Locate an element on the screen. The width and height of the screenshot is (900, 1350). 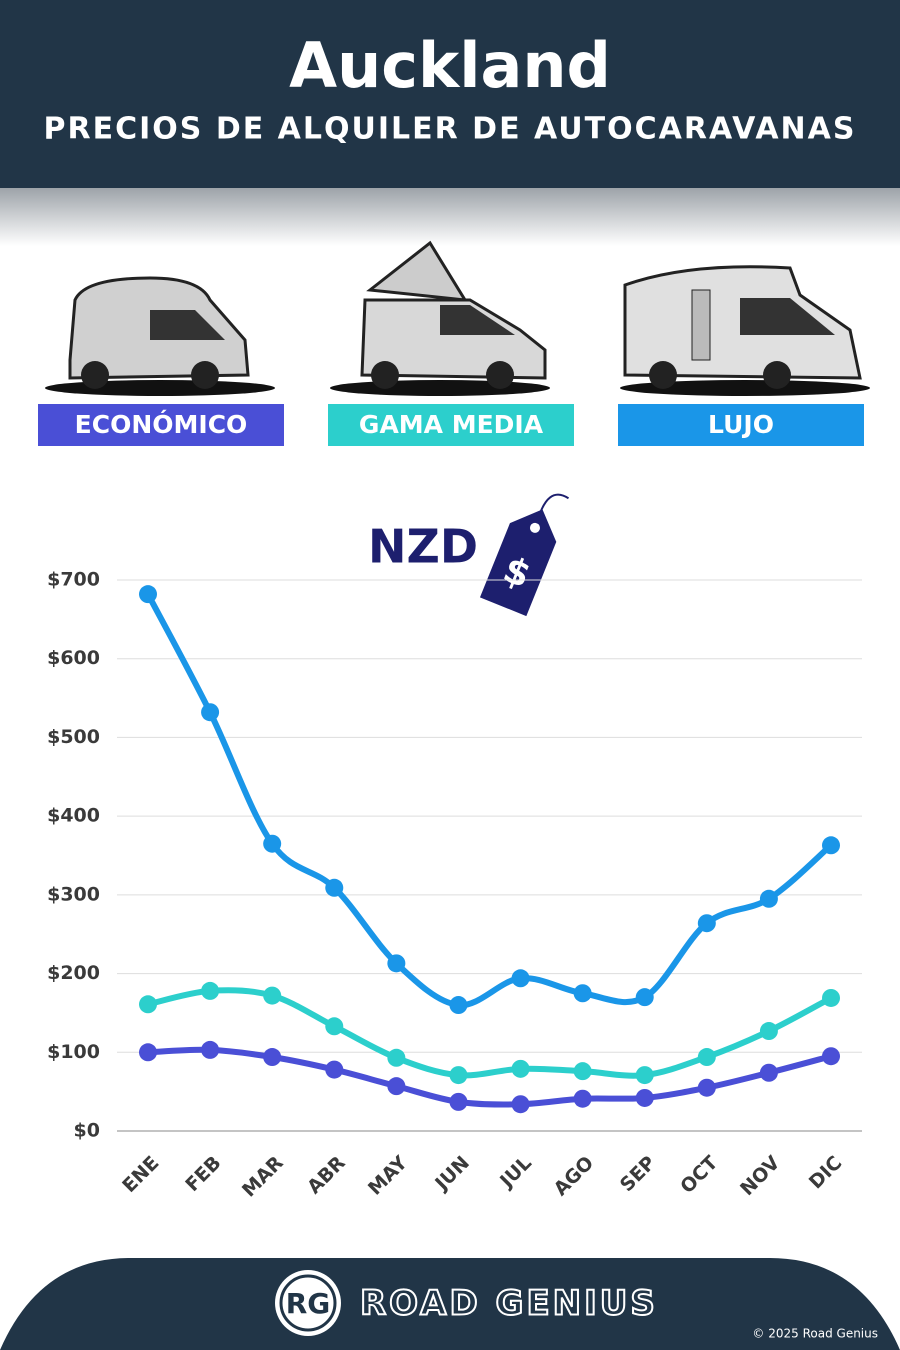
van-lujo is located at coordinates (745, 330).